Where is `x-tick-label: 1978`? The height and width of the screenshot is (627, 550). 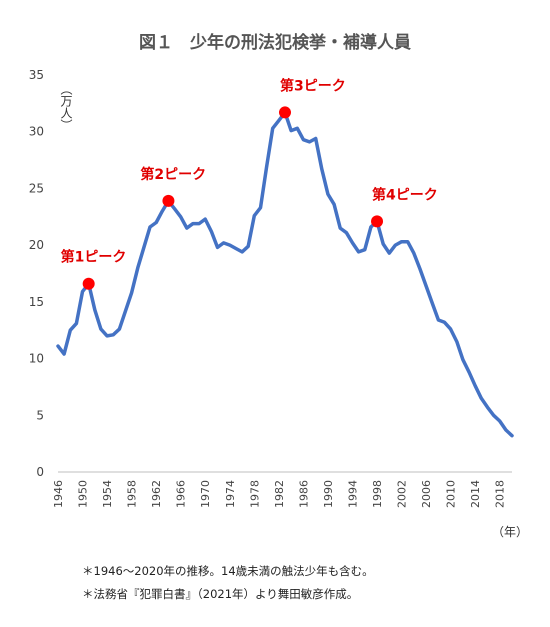 x-tick-label: 1978 is located at coordinates (254, 494).